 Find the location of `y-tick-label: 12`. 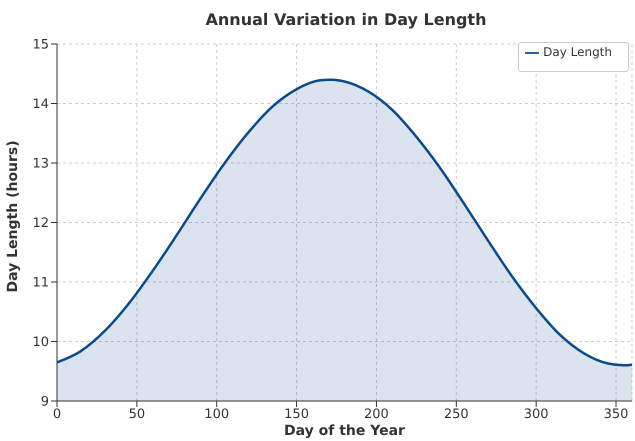

y-tick-label: 12 is located at coordinates (40, 224).